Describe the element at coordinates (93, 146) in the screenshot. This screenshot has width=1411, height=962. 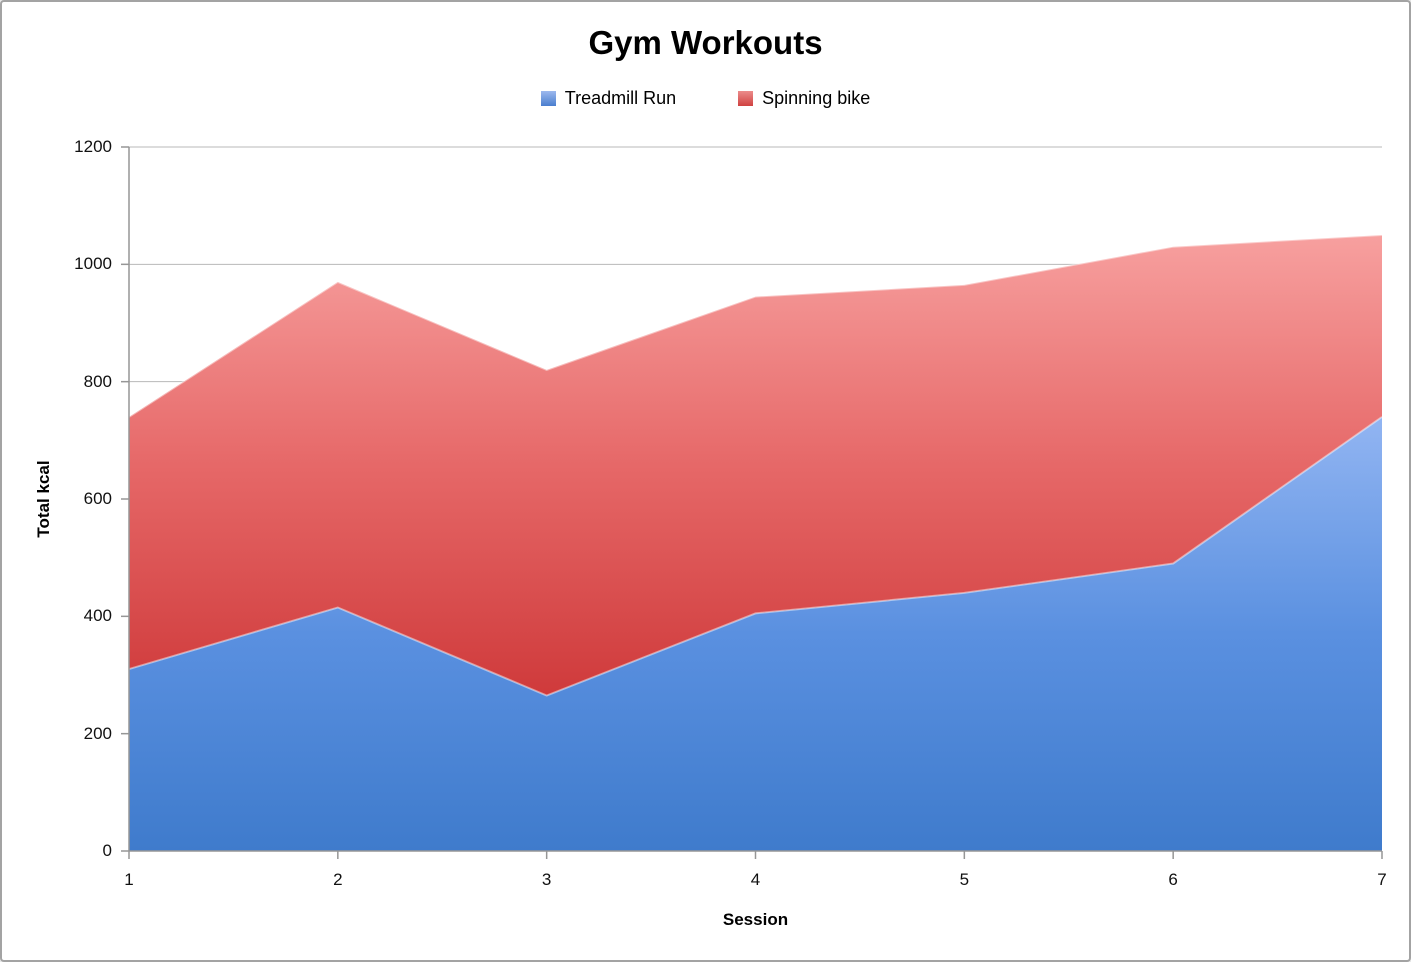
I see `y-tick-label: 1200` at that location.